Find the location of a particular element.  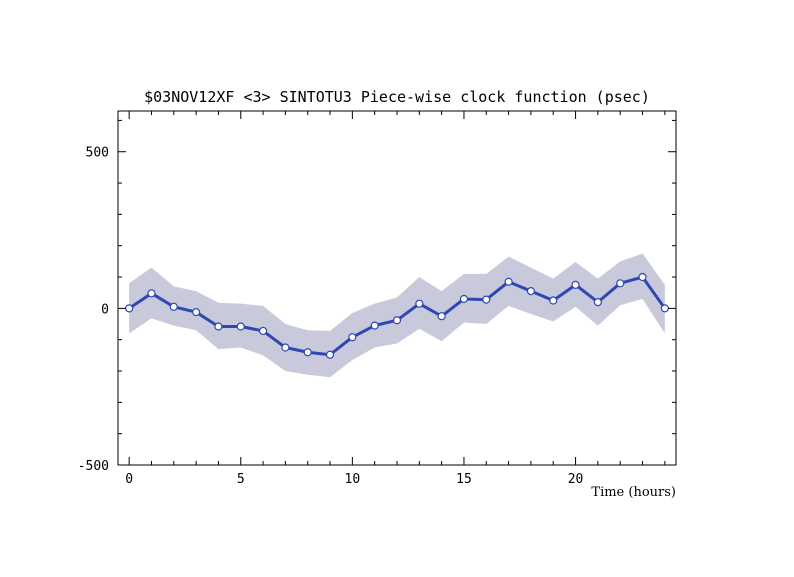

x-axis-label: Time (hours) is located at coordinates (633, 492).